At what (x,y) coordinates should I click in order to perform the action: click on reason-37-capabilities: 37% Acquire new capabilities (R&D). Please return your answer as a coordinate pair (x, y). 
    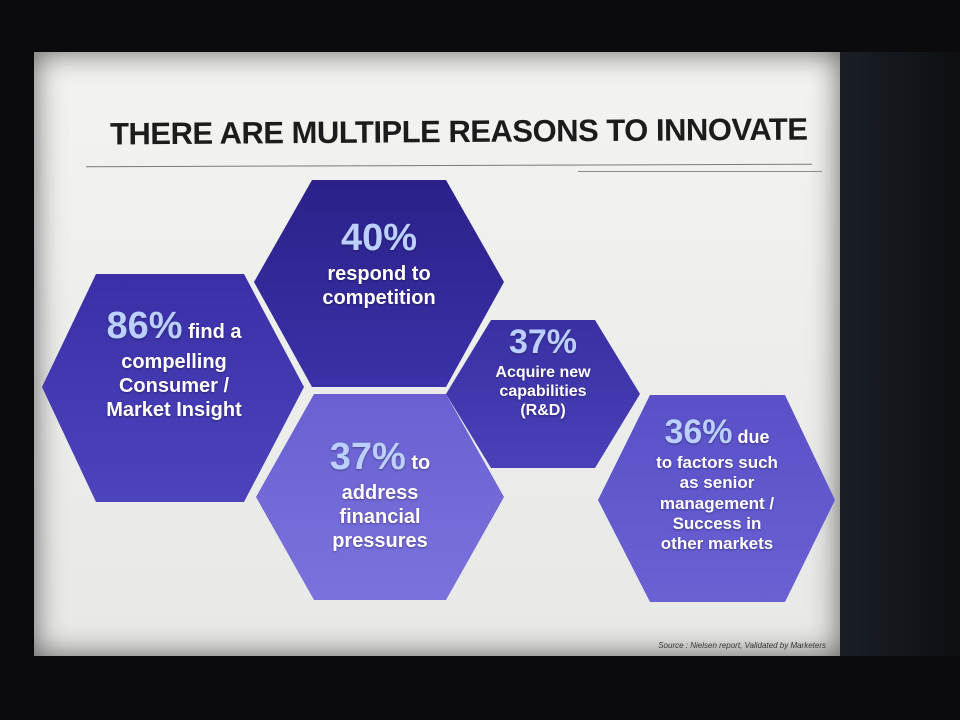
    Looking at the image, I should click on (543, 371).